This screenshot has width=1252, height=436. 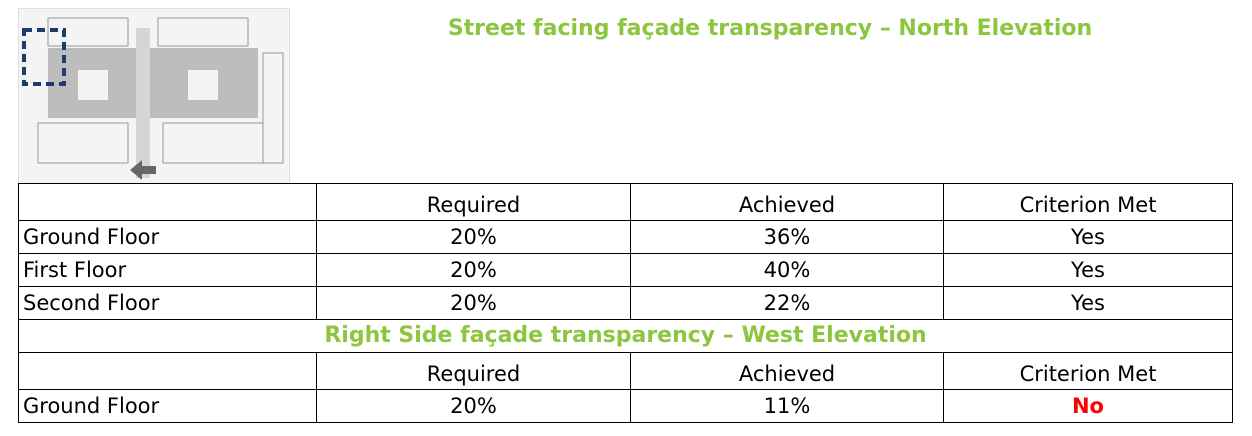 What do you see at coordinates (154, 96) in the screenshot?
I see `site-plan` at bounding box center [154, 96].